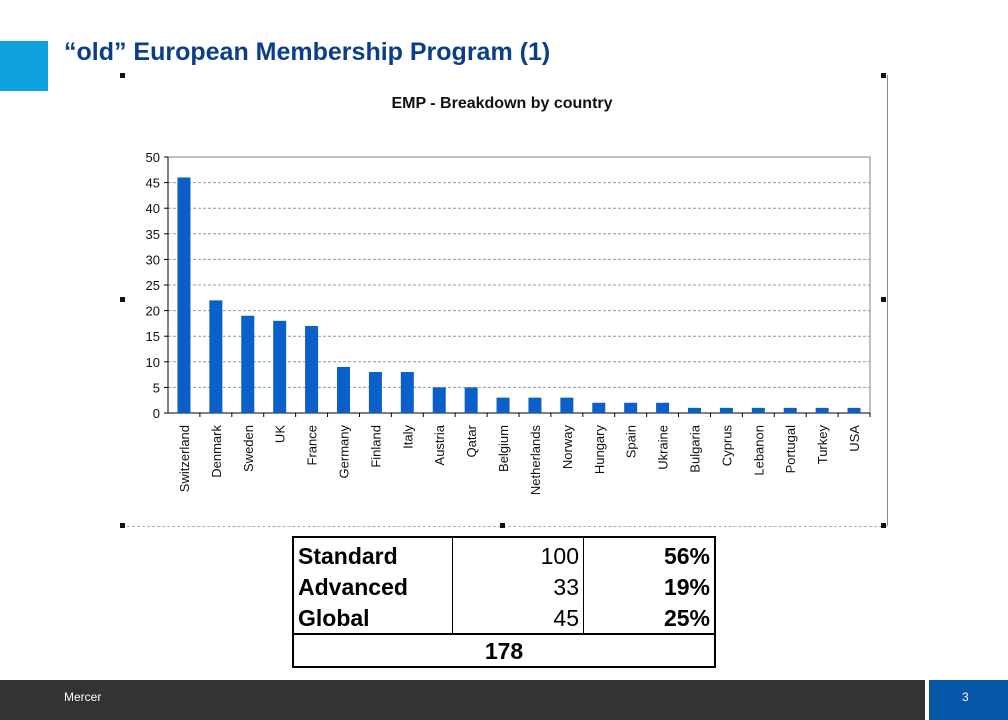 This screenshot has height=720, width=1008. What do you see at coordinates (373, 618) in the screenshot?
I see `category-cell: Global` at bounding box center [373, 618].